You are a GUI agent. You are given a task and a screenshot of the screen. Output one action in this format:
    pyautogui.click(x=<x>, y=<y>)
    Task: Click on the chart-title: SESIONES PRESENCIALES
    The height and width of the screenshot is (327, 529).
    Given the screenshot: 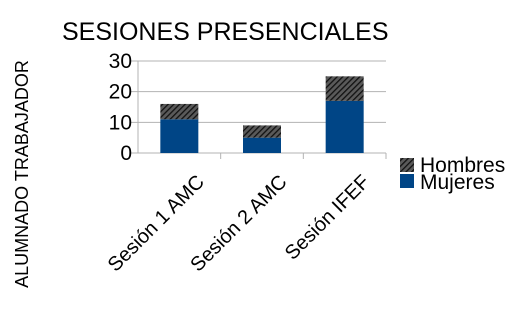 What is the action you would take?
    pyautogui.click(x=225, y=32)
    